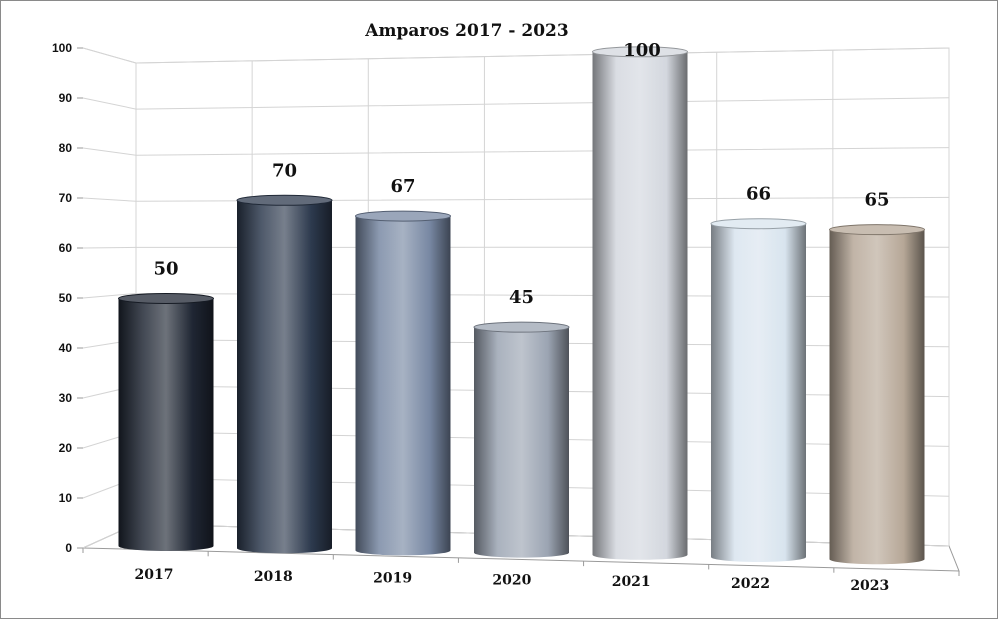 This screenshot has height=619, width=998. Describe the element at coordinates (392, 579) in the screenshot. I see `x-tick-label: 2019` at that location.